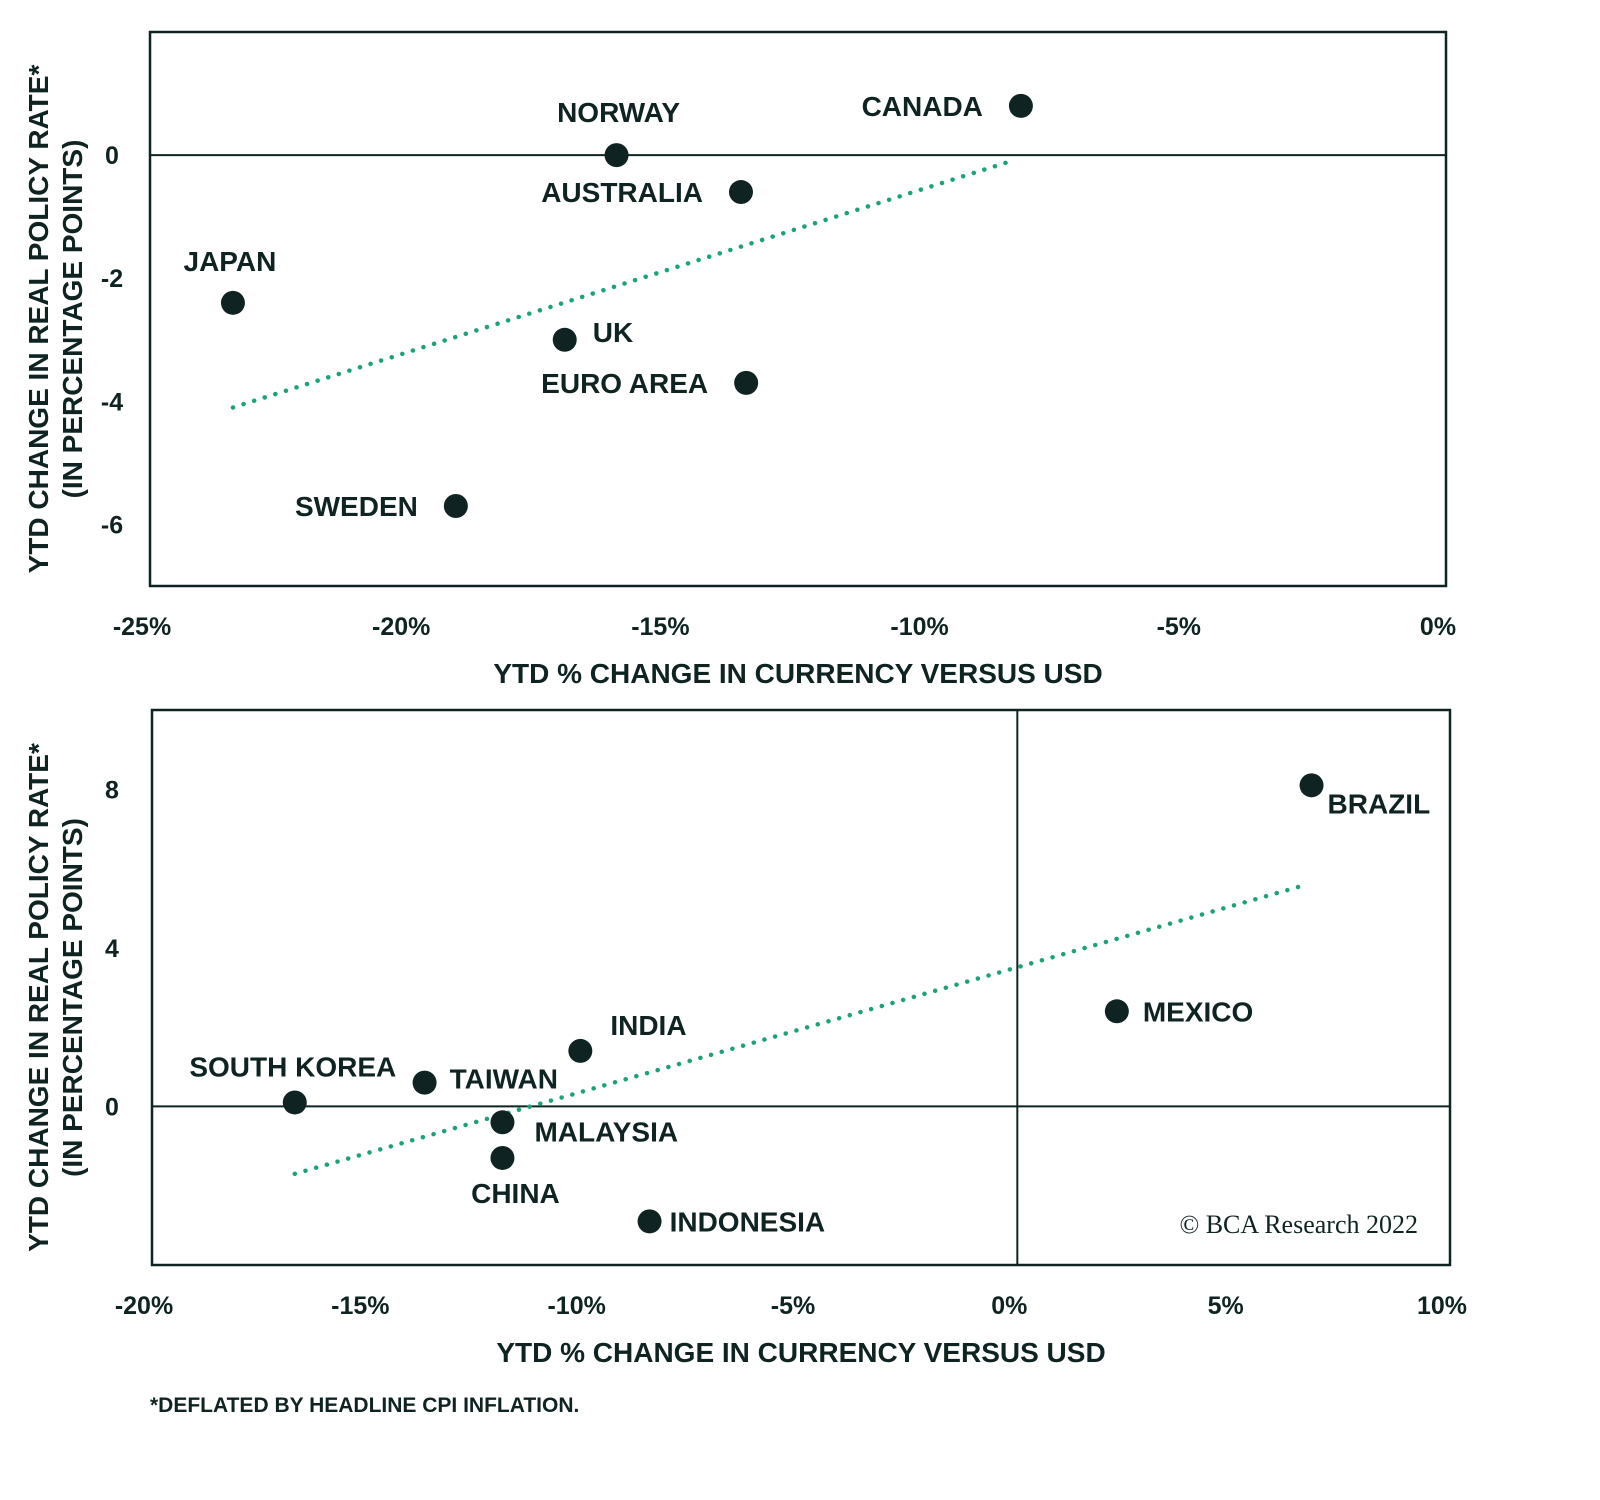 This screenshot has width=1600, height=1500. What do you see at coordinates (801, 1029) in the screenshot?
I see `trend-line` at bounding box center [801, 1029].